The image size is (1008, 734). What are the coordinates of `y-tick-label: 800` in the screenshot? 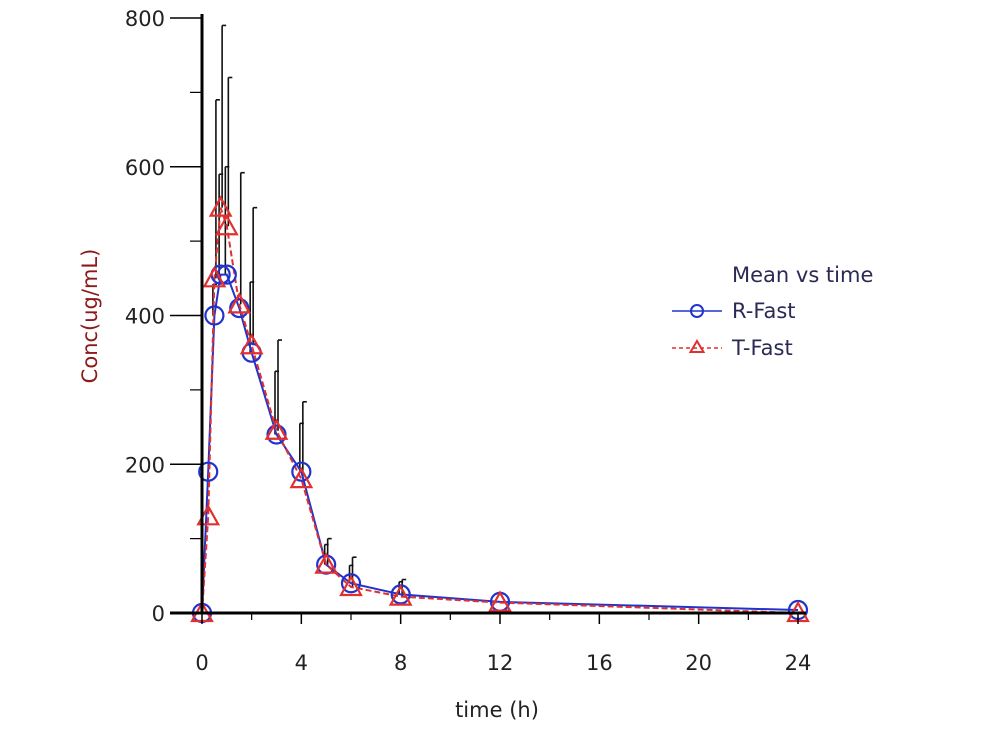 It's located at (145, 19).